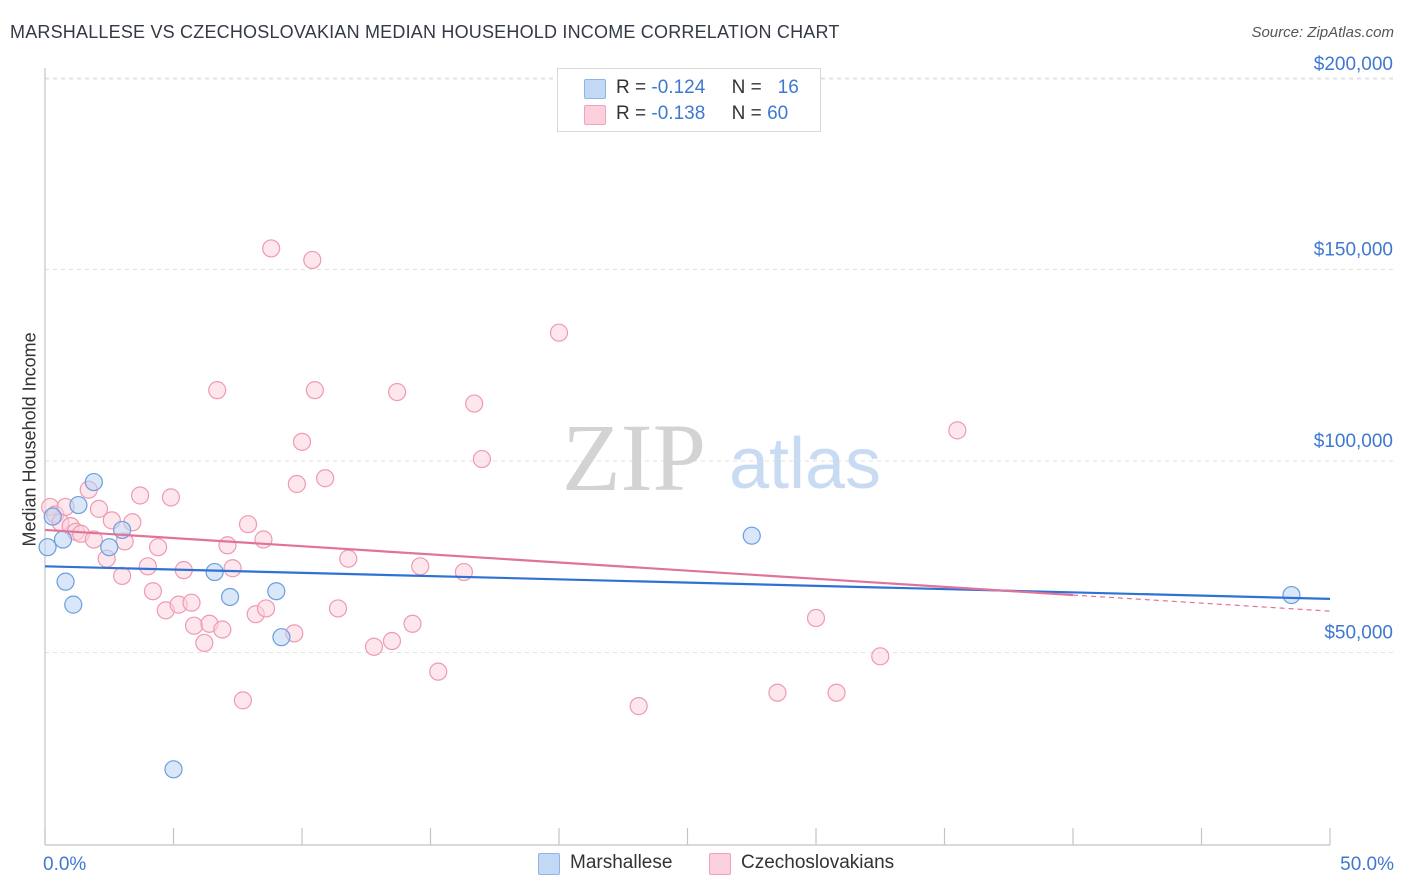 This screenshot has width=1406, height=892. Describe the element at coordinates (805, 464) in the screenshot. I see `watermark-atlas: atlas` at that location.